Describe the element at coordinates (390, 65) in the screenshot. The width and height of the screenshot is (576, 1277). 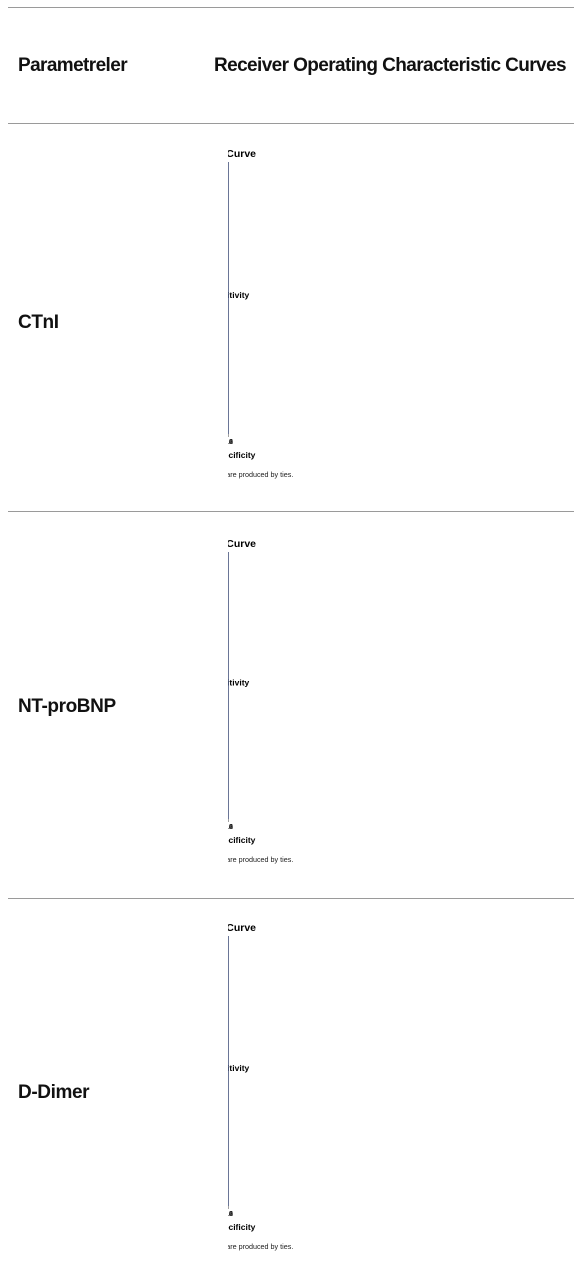
I see `roc-curves-column-header: Receiver Operating Characteristic Curves` at that location.